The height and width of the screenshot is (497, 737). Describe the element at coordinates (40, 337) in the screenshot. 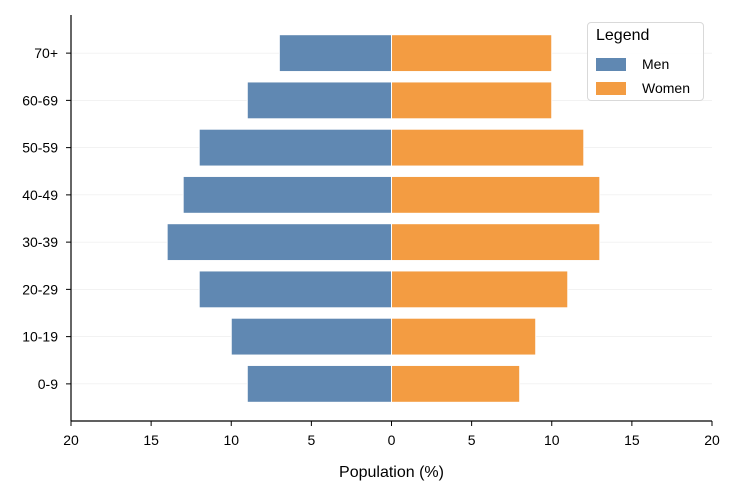

I see `y-tick-label-10-19: 10-19` at that location.